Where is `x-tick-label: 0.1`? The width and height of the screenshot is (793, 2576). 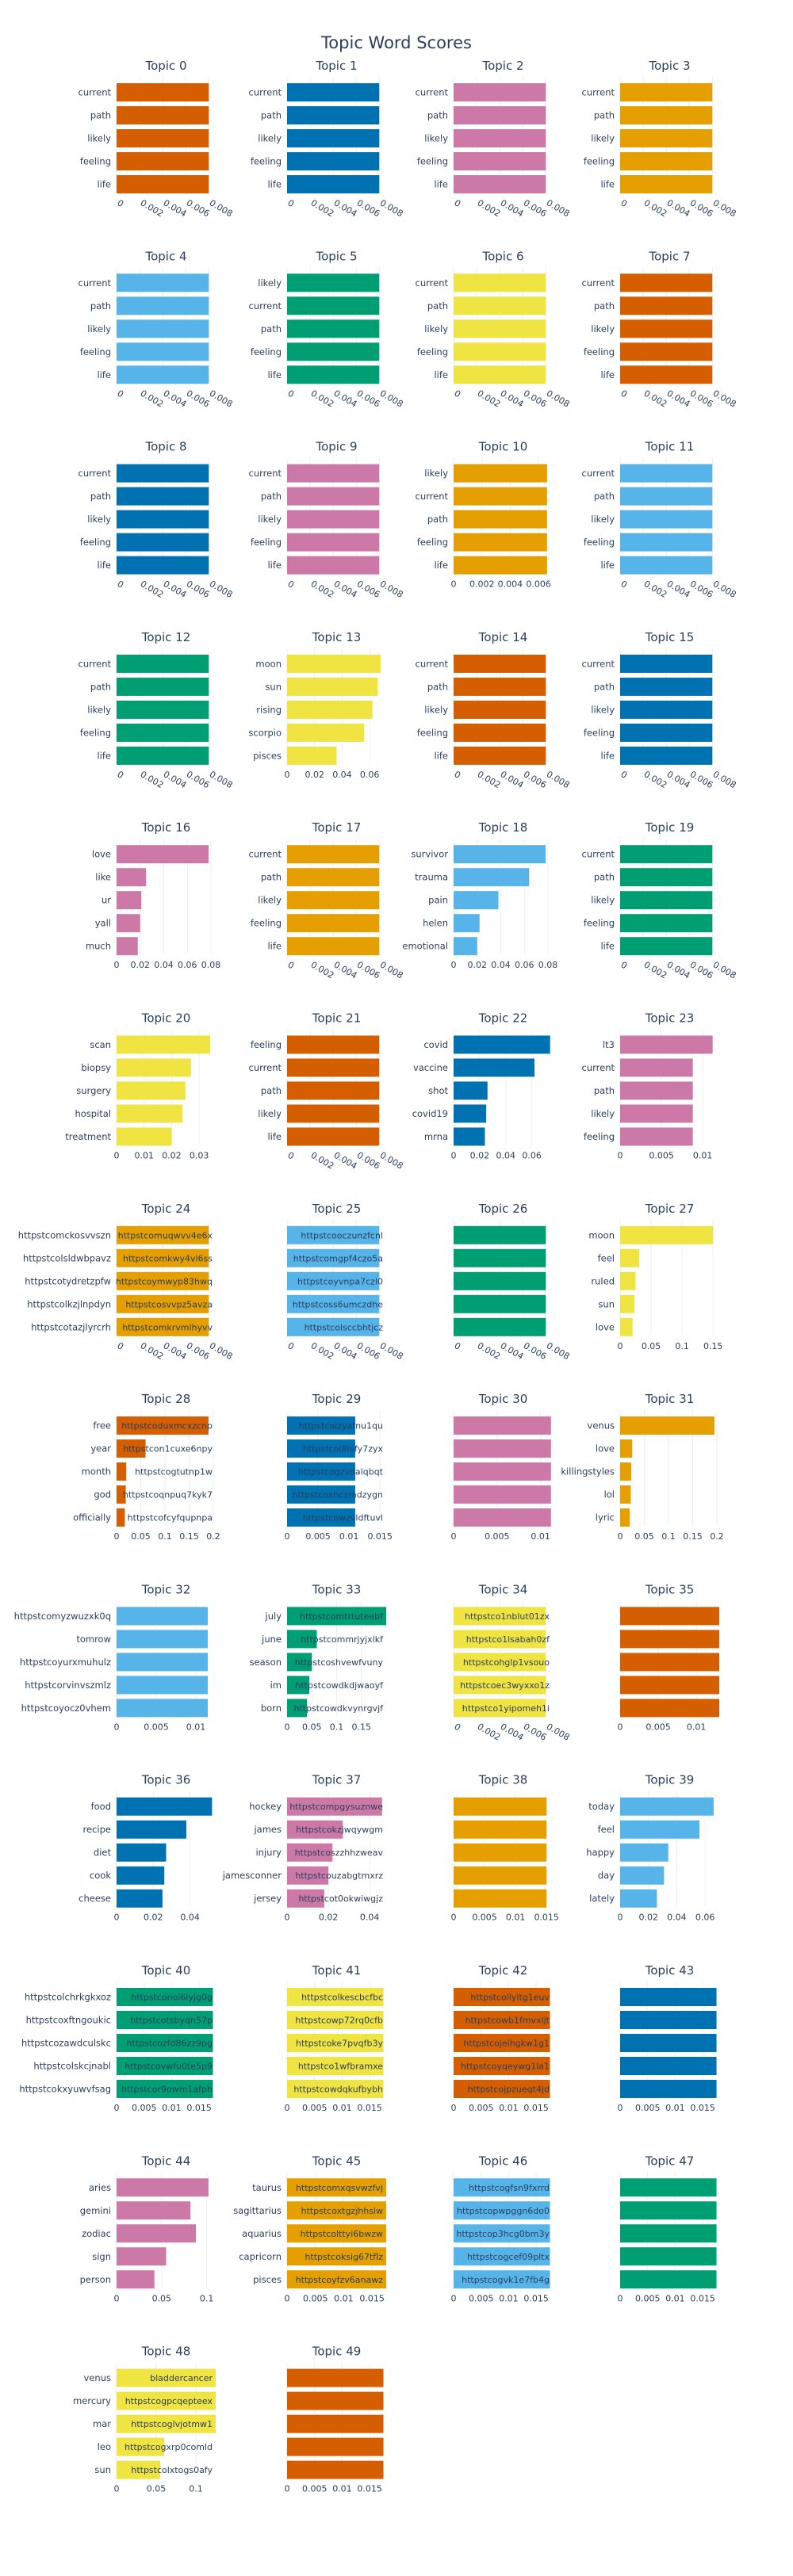
x-tick-label: 0.1 is located at coordinates (682, 1346).